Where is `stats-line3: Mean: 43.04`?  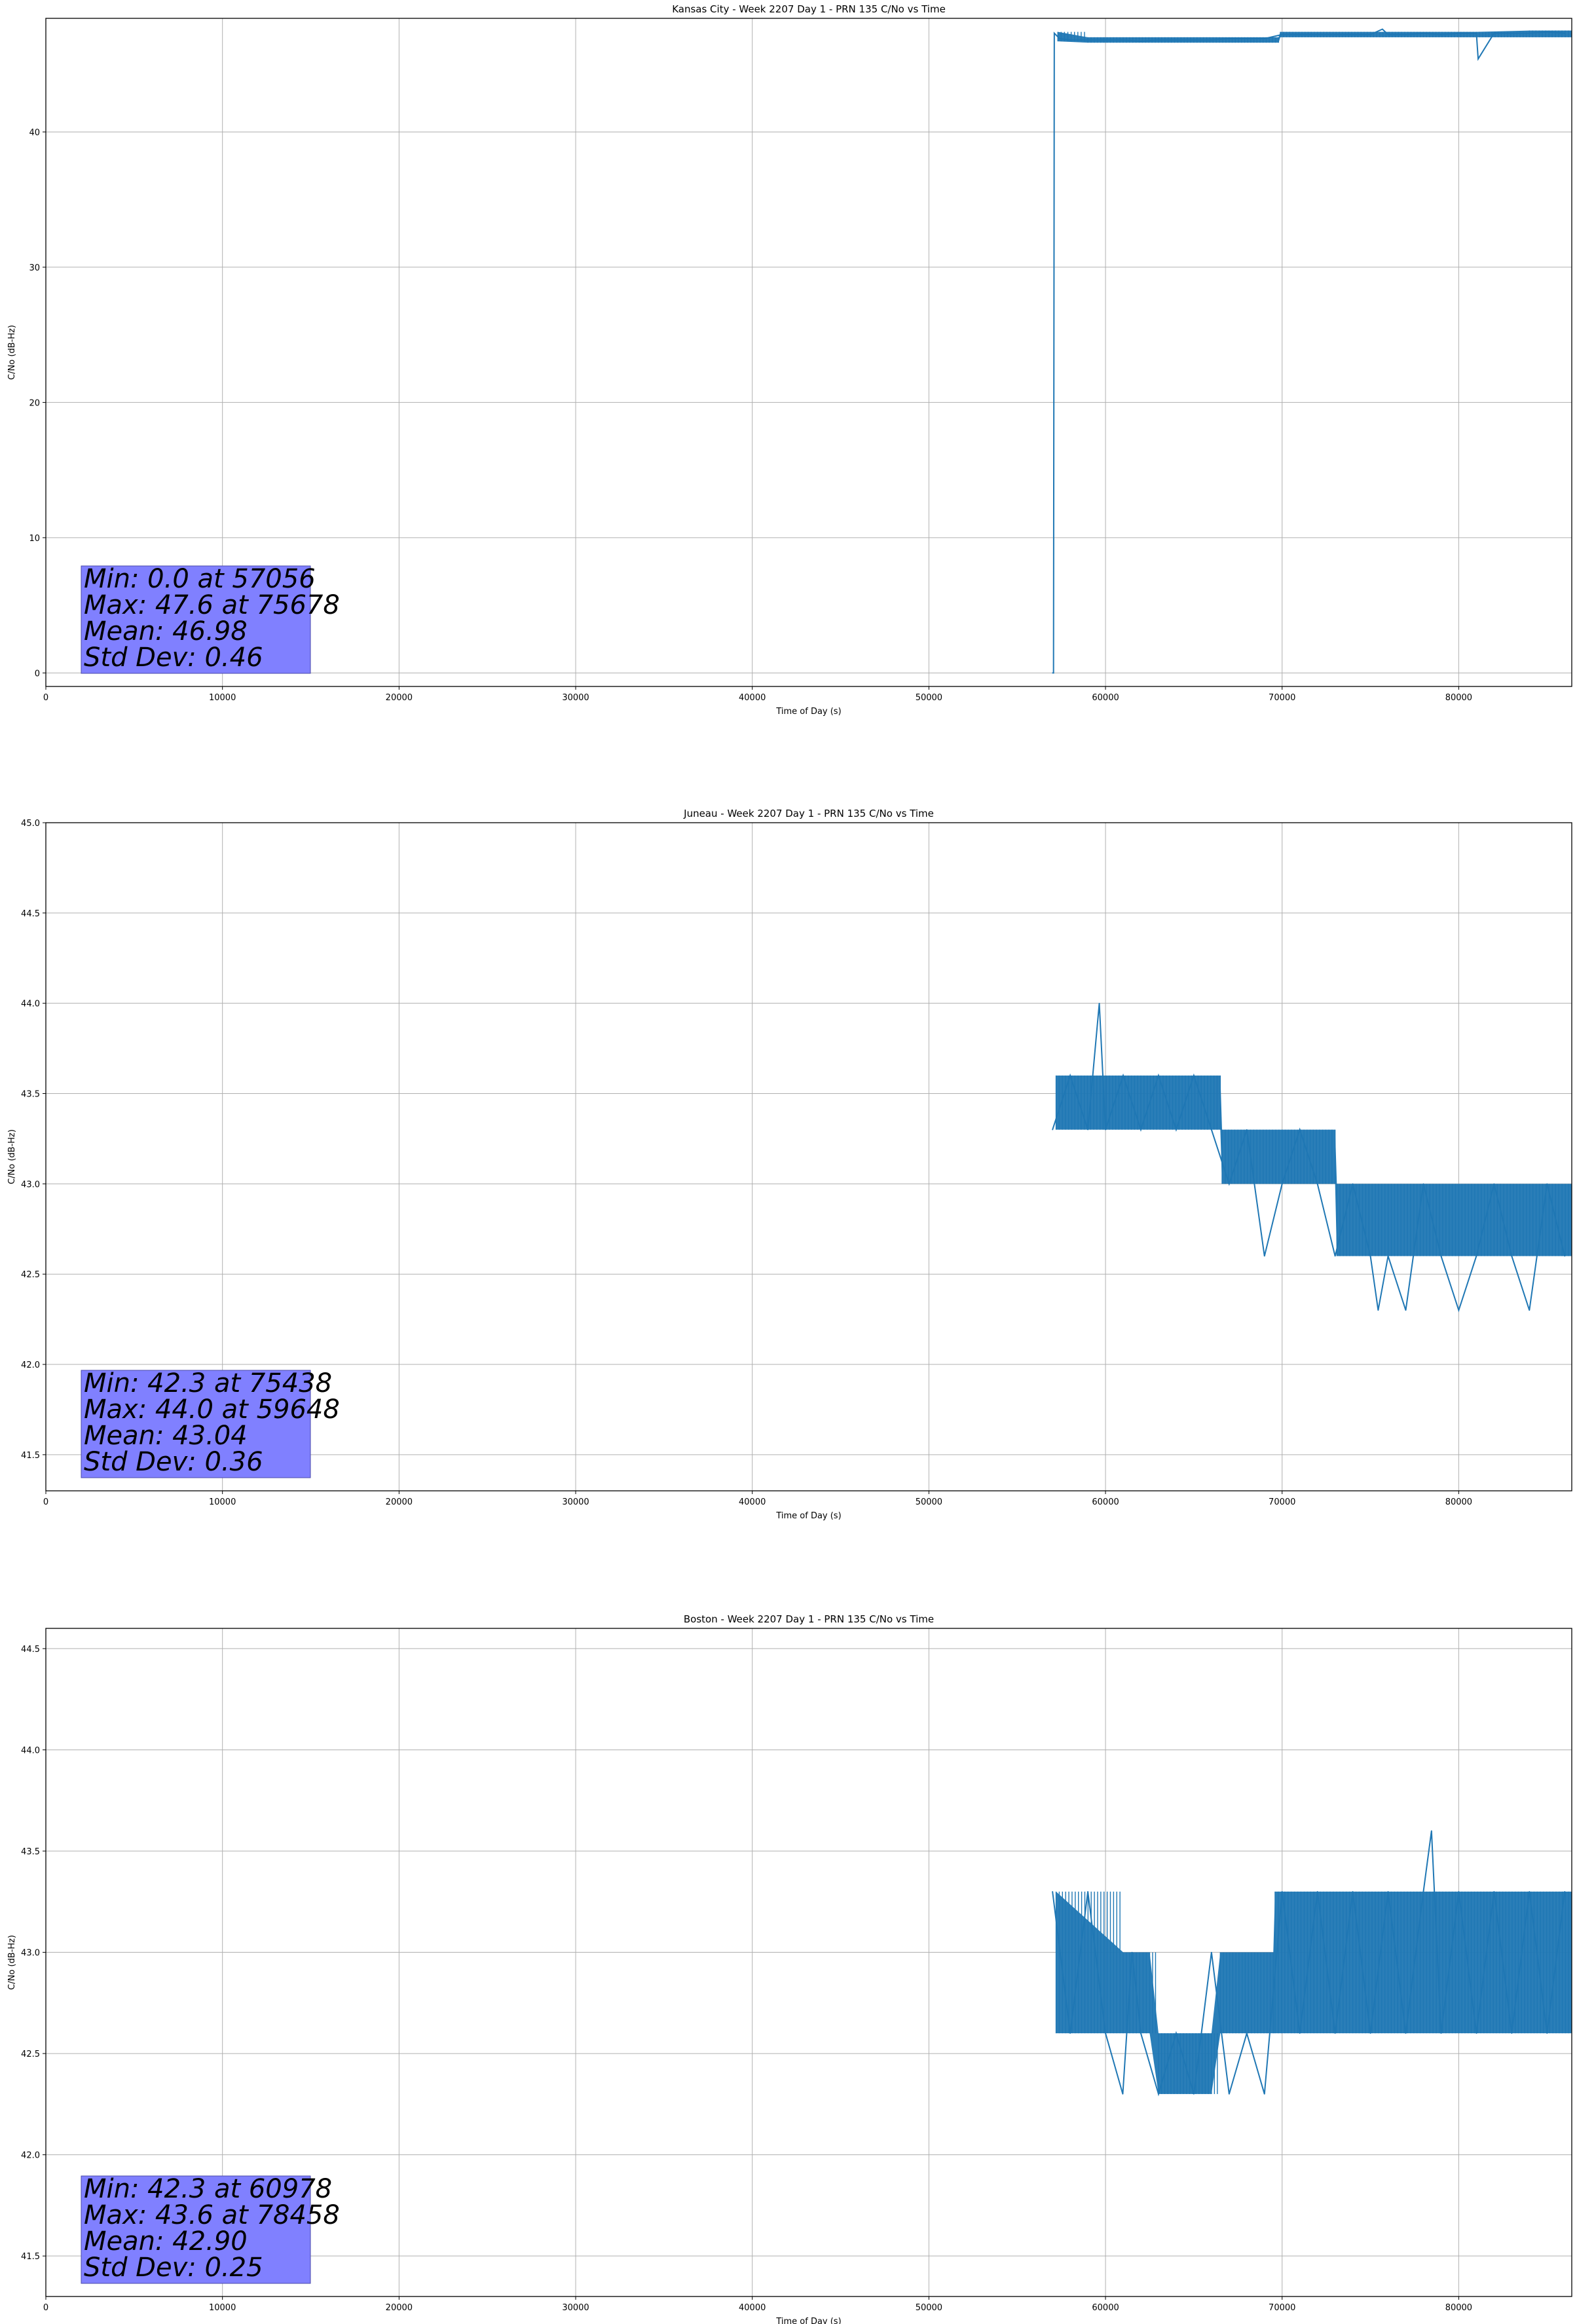
stats-line3: Mean: 43.04 is located at coordinates (166, 1436).